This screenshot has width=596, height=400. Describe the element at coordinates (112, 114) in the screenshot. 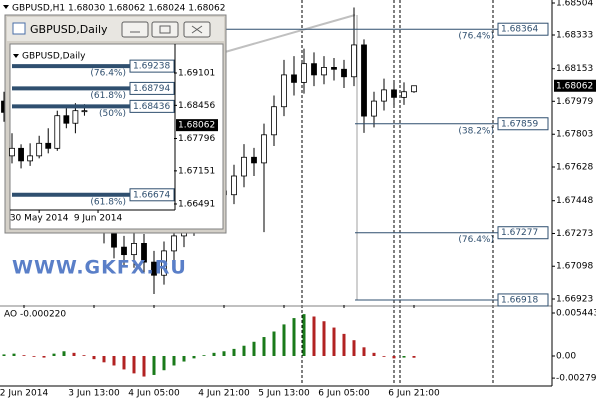

I see `level-label: (50%)` at that location.